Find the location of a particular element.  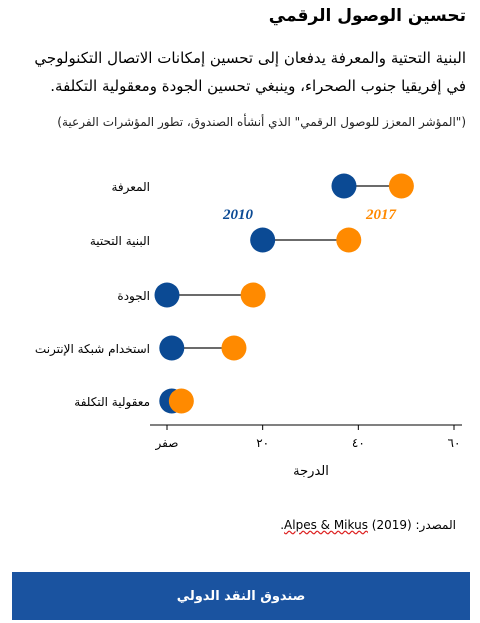

footer-banner: صندوق النقد الدولي is located at coordinates (241, 596).